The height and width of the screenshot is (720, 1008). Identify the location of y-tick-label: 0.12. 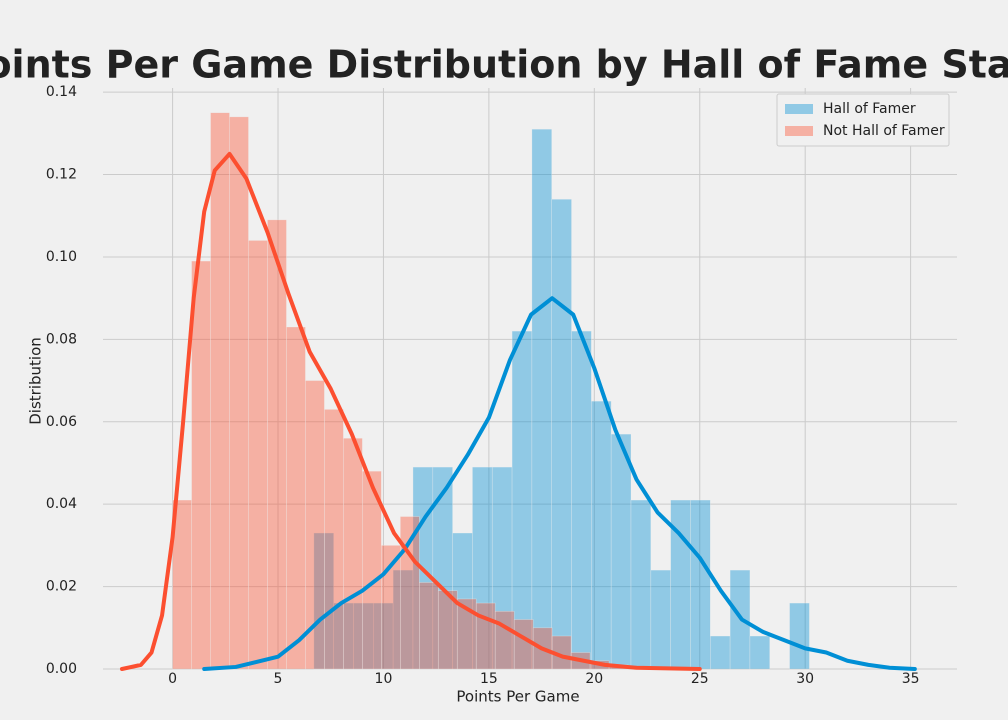
(61, 175).